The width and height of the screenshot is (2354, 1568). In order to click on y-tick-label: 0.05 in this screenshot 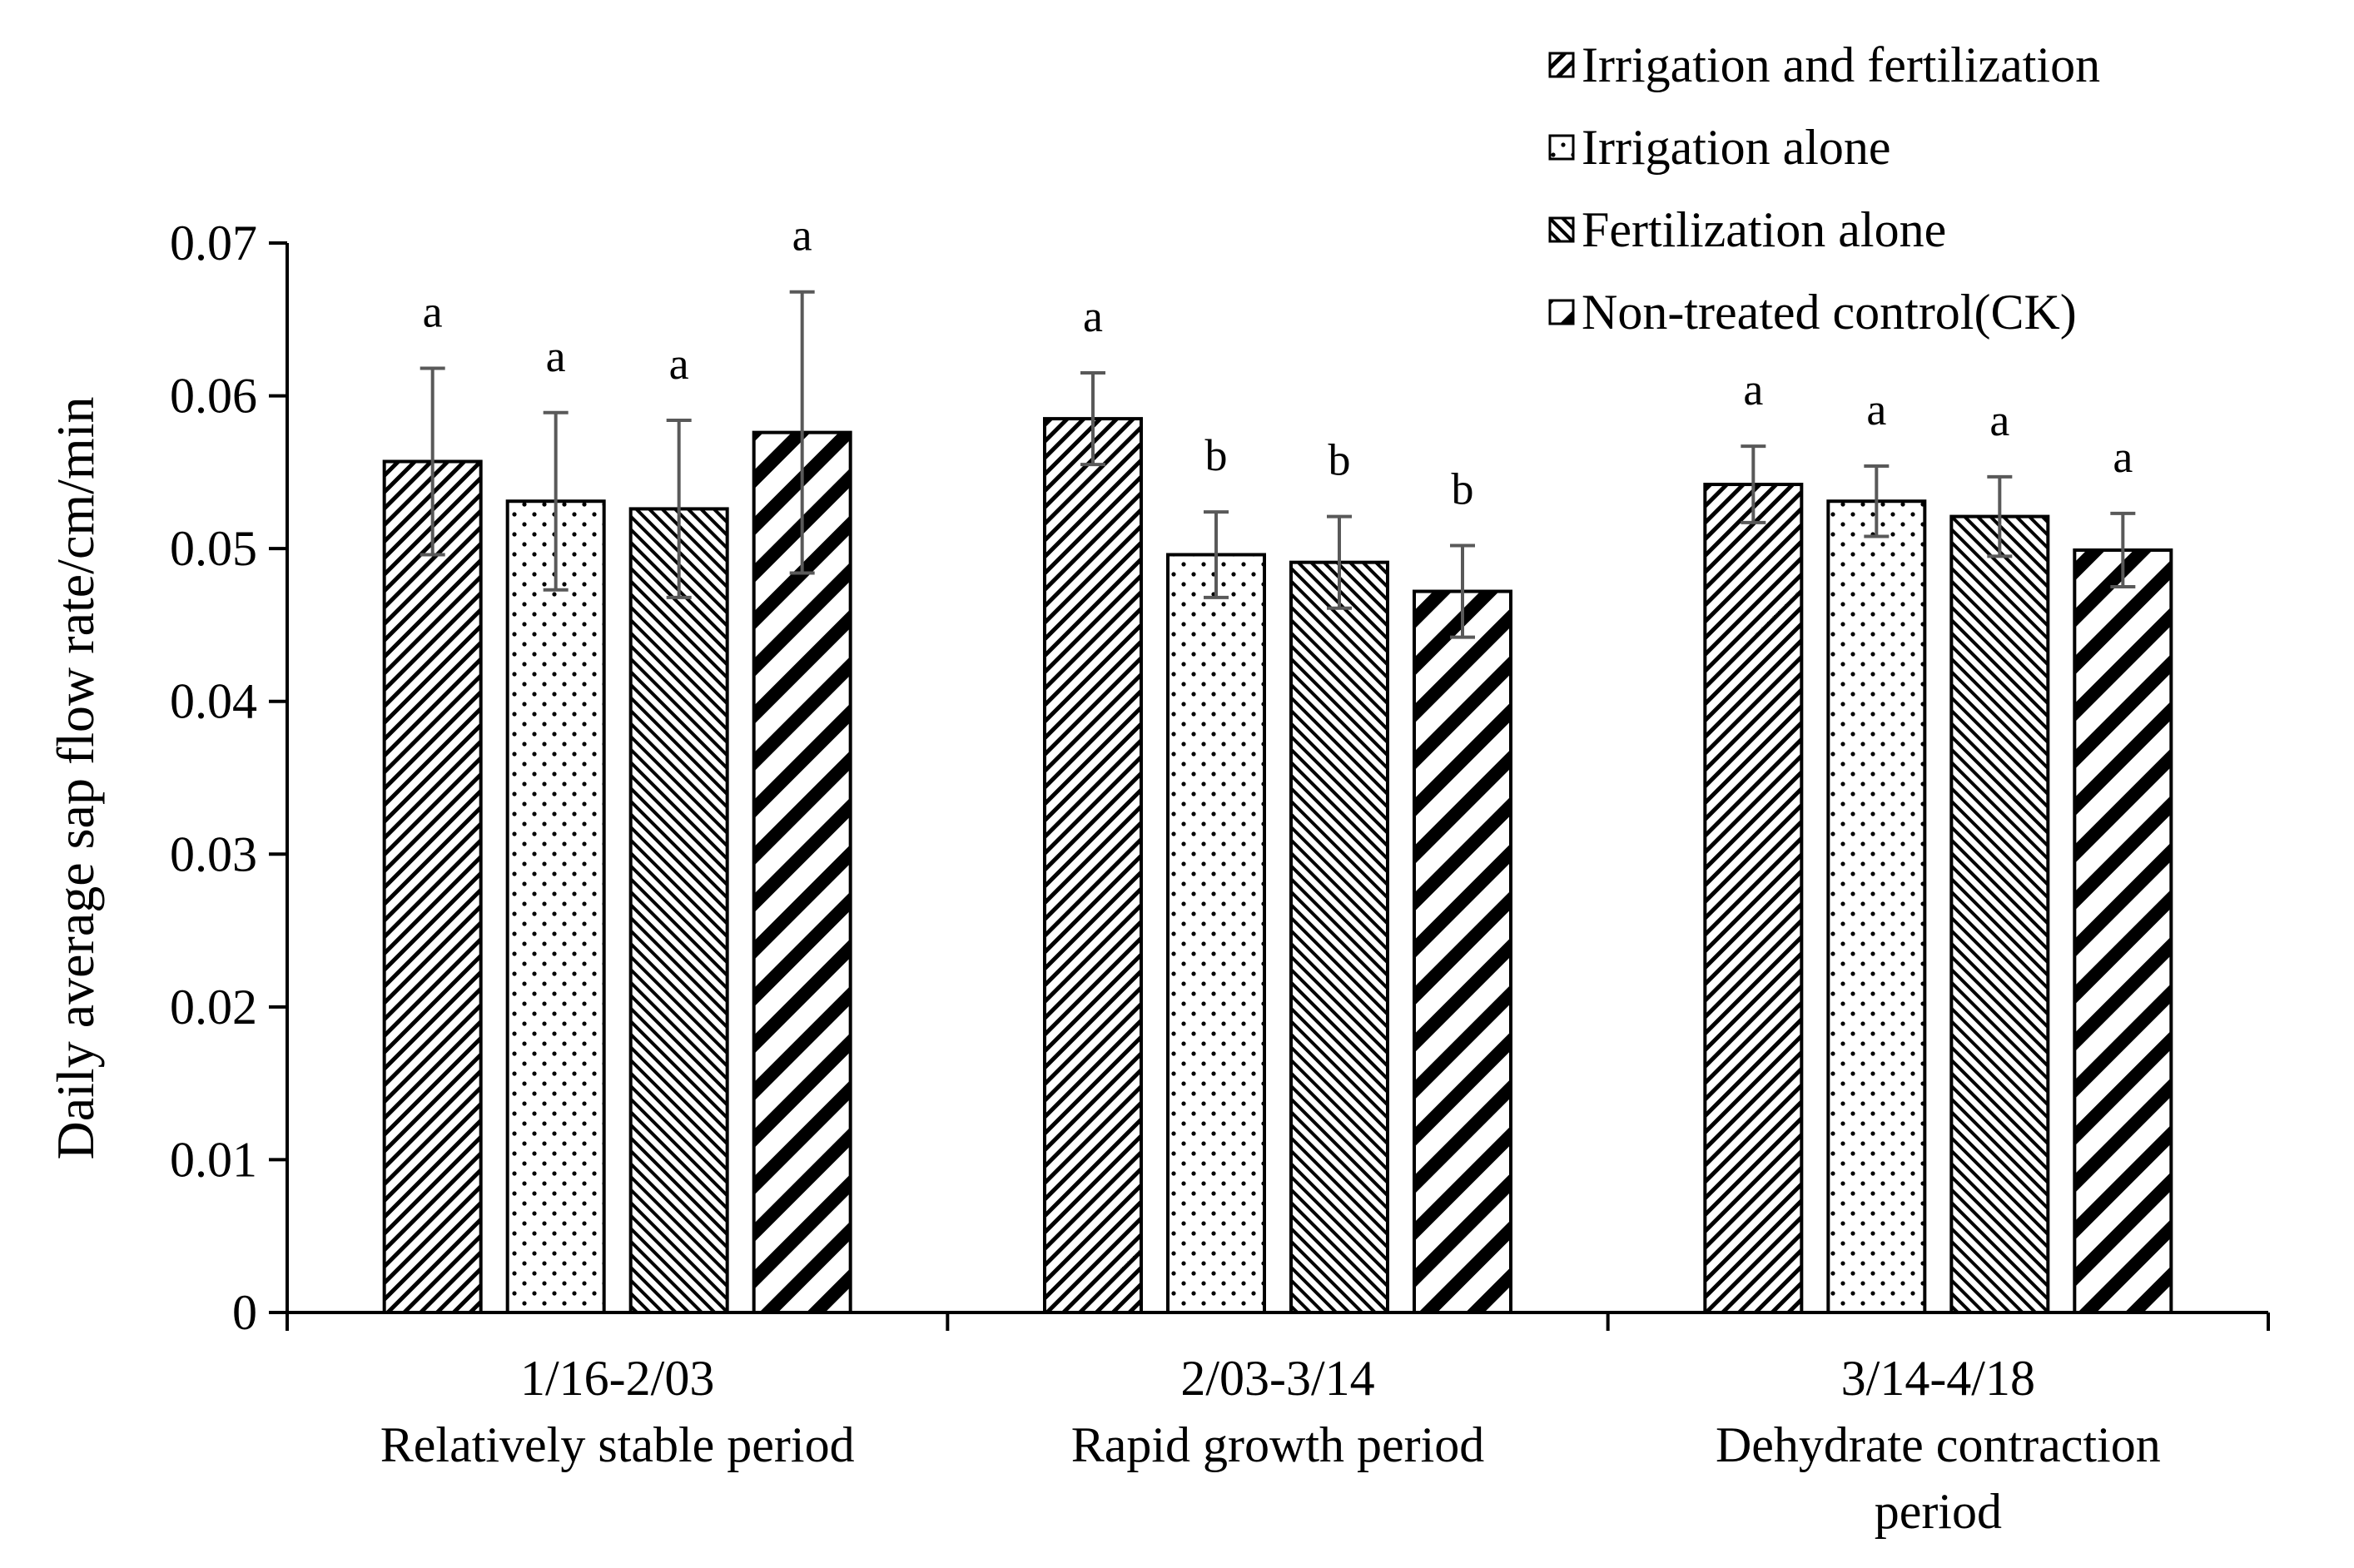, I will do `click(214, 548)`.